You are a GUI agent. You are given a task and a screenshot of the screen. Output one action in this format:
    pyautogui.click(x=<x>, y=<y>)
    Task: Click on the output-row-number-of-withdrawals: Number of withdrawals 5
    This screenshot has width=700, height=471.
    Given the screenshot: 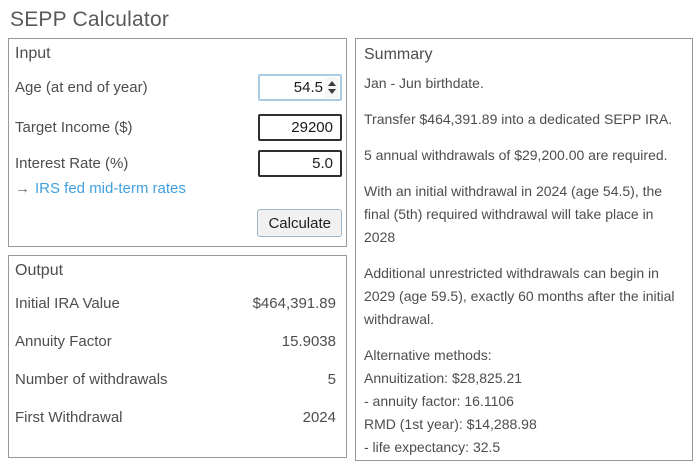 What is the action you would take?
    pyautogui.click(x=175, y=379)
    